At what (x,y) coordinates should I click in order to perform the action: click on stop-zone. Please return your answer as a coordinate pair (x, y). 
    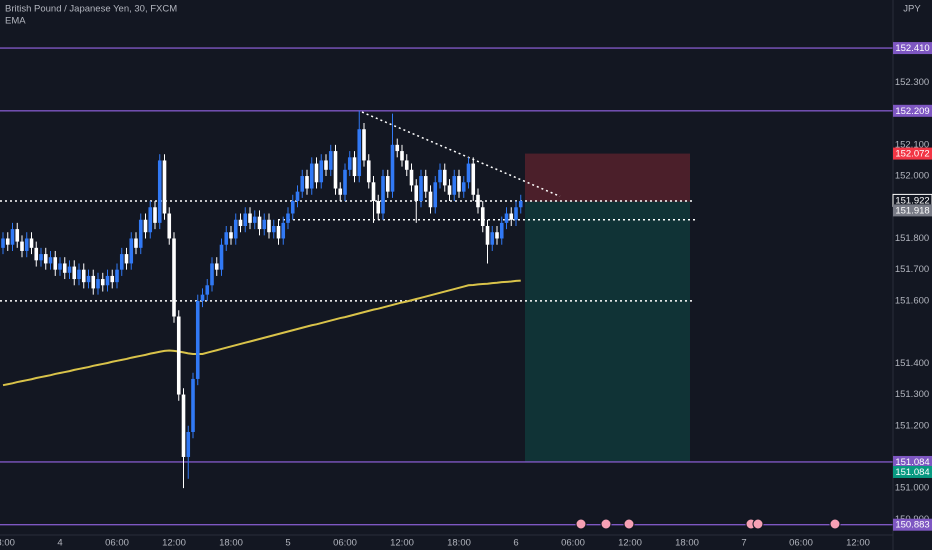
    Looking at the image, I should click on (607, 177).